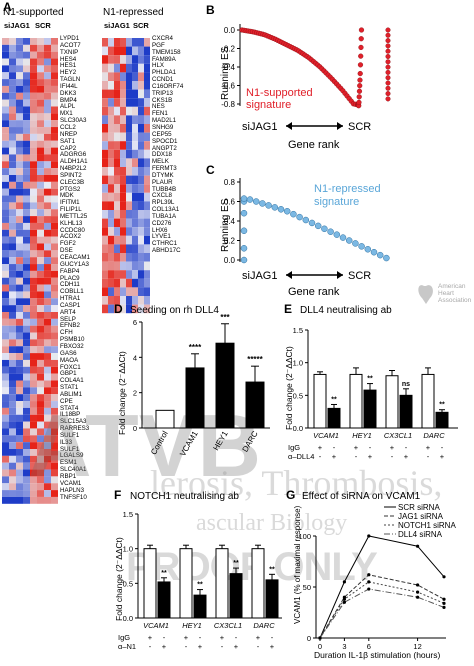 This screenshot has height=666, width=474. I want to click on heart-torch-icon, so click(425, 294).